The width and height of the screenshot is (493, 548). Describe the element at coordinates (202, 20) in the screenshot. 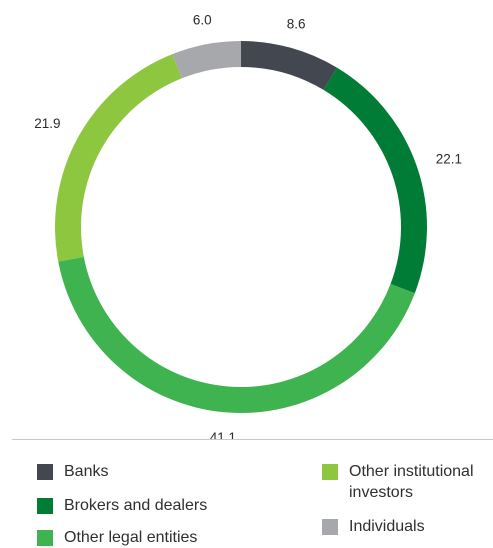

I see `data-label-individuals: 6.0` at that location.